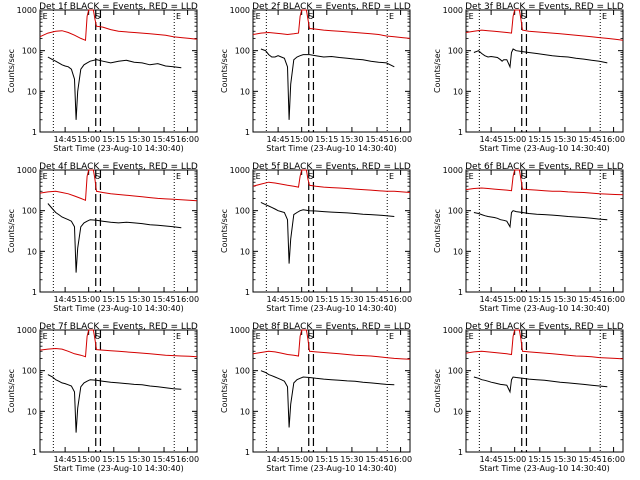 Image resolution: width=640 pixels, height=480 pixels. Describe the element at coordinates (118, 167) in the screenshot. I see `panel-title: Det 4f BLACK = Events, RED = LLD` at that location.